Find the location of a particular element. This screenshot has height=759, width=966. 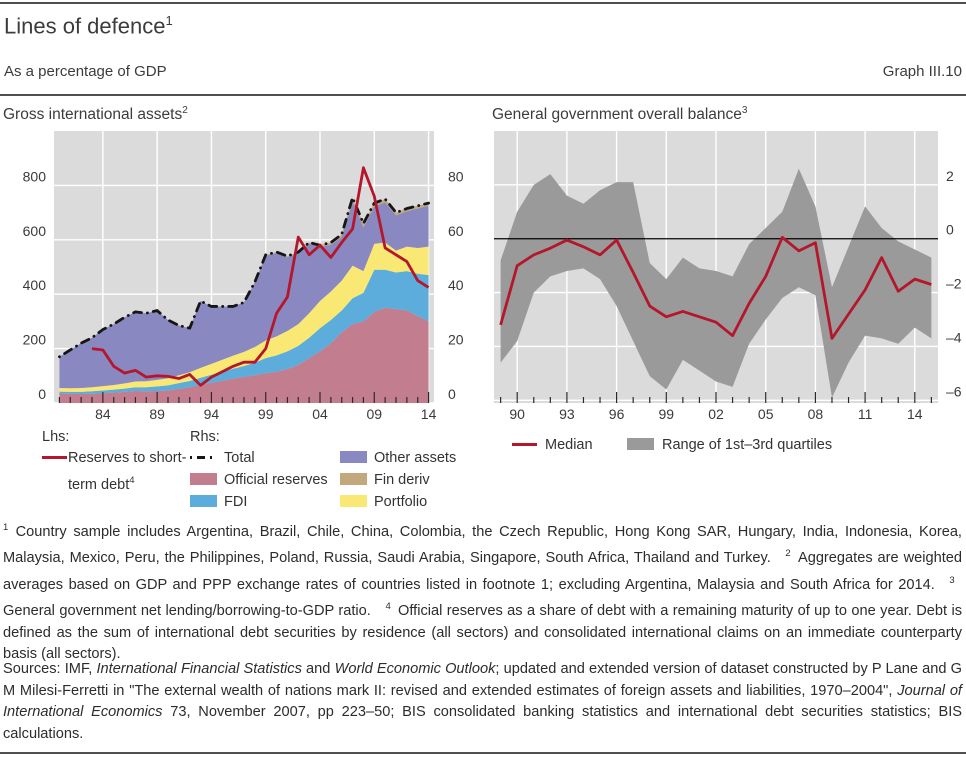

legend-label-other-assets: Other assets is located at coordinates (415, 458).